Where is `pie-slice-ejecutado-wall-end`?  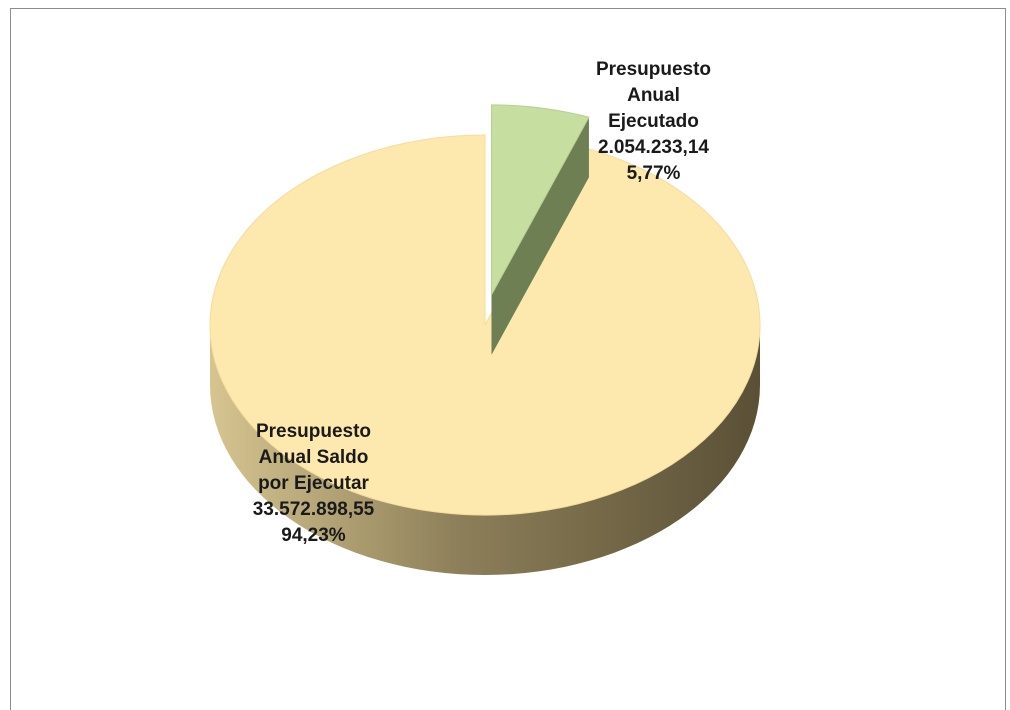
pie-slice-ejecutado-wall-end is located at coordinates (540, 236).